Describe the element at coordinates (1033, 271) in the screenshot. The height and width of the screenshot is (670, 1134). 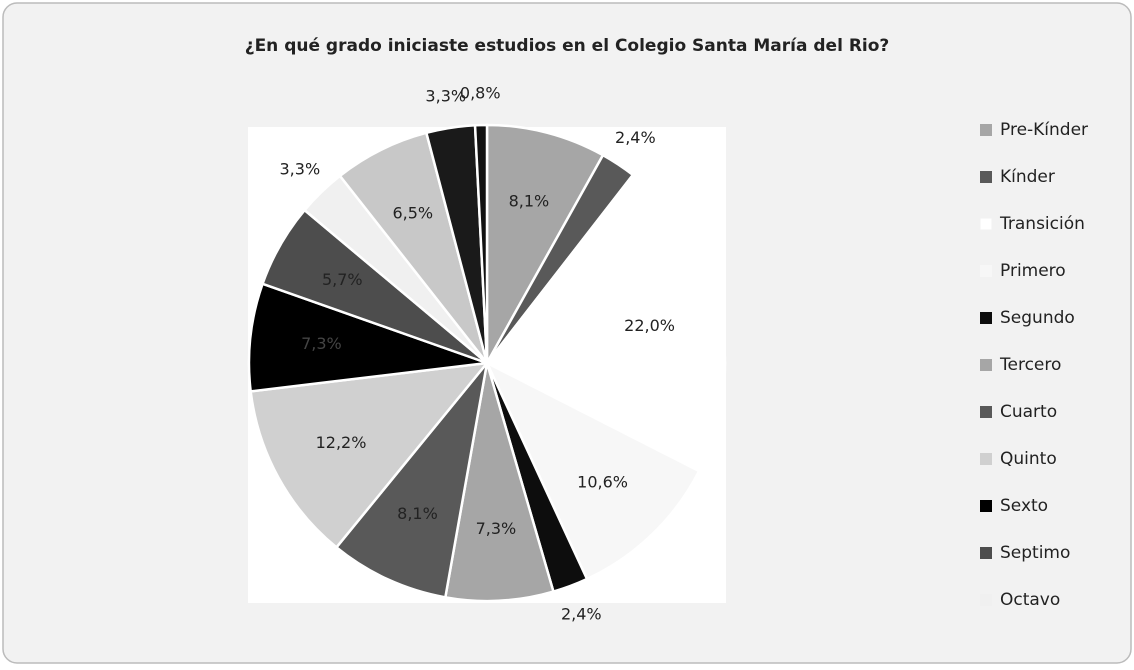
I see `legend-label: Primero` at that location.